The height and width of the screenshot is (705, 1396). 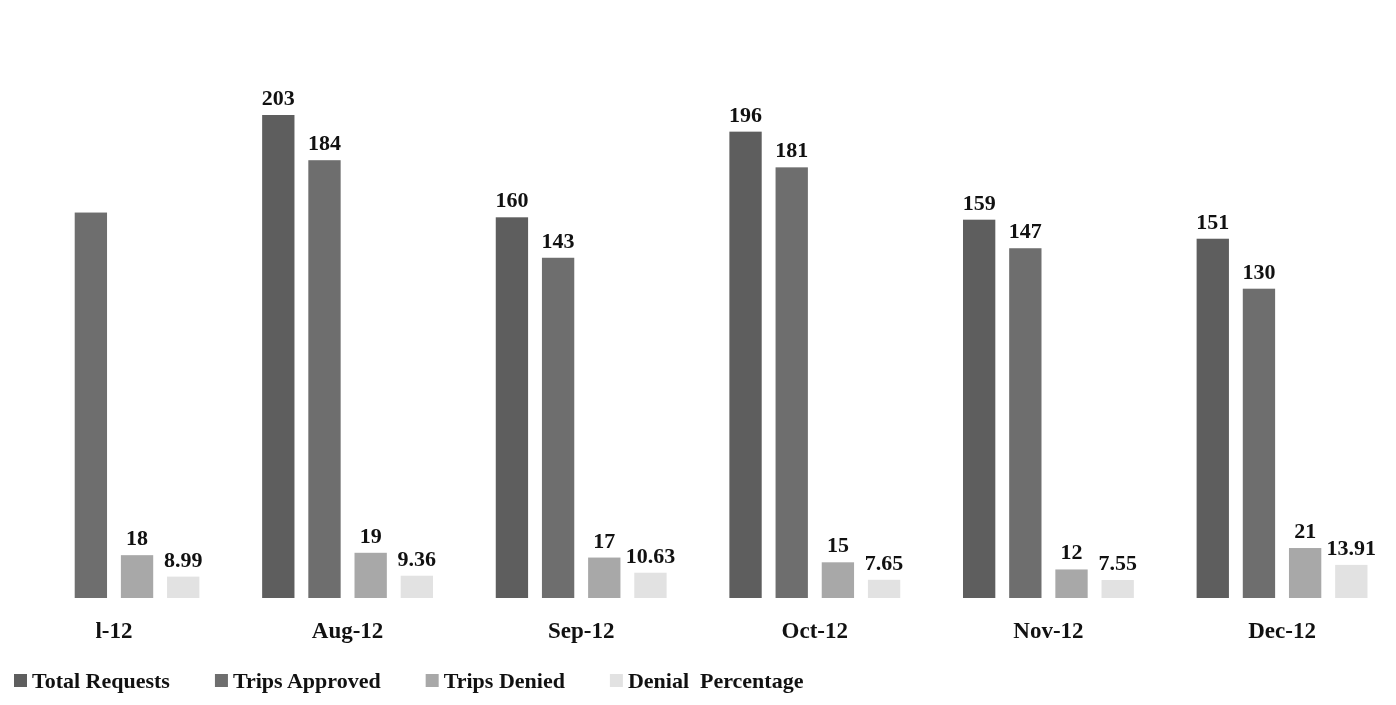 What do you see at coordinates (558, 240) in the screenshot?
I see `data-label: 143` at bounding box center [558, 240].